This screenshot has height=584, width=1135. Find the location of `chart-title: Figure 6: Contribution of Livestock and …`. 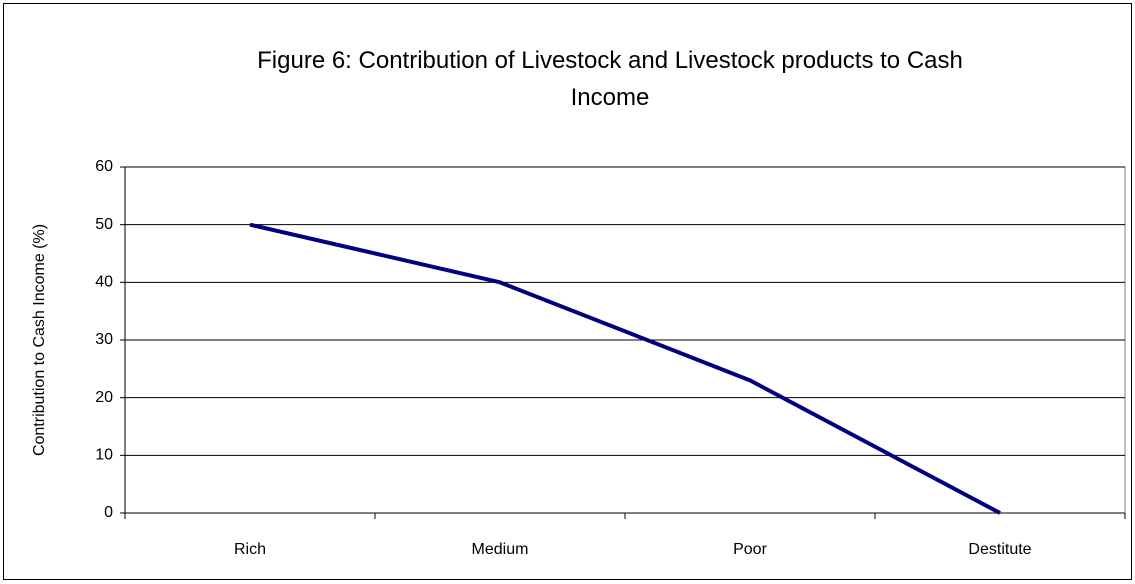

chart-title: Figure 6: Contribution of Livestock and … is located at coordinates (610, 79).